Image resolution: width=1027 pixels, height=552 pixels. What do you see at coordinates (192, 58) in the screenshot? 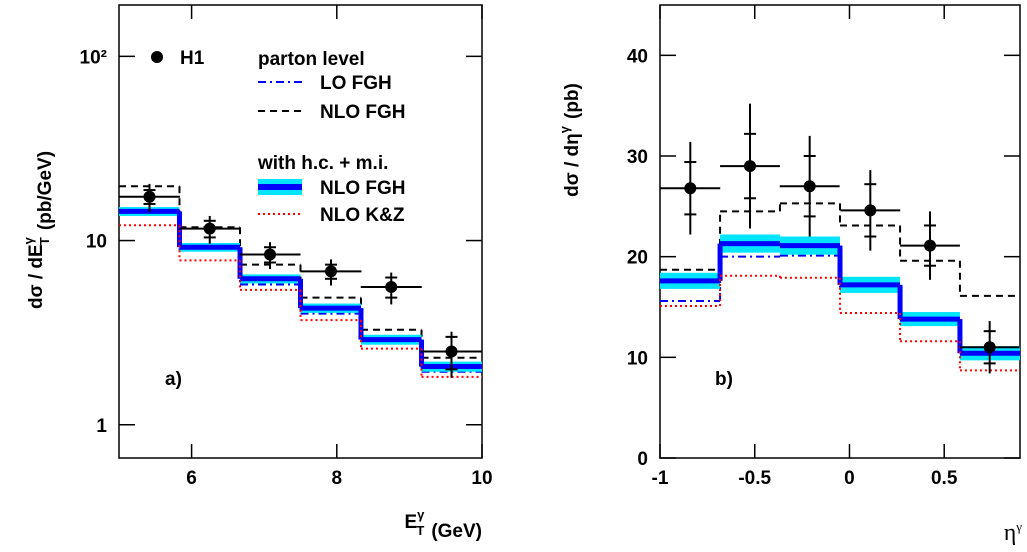
I see `legend-label: H1` at bounding box center [192, 58].